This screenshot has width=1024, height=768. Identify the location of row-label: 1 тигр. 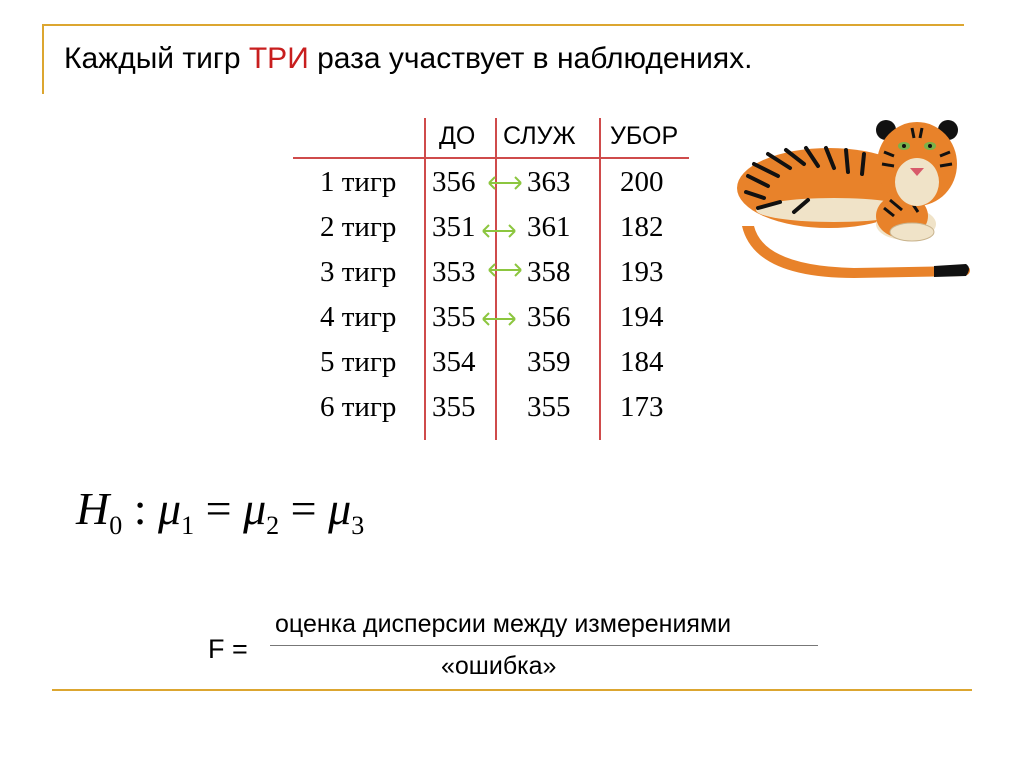
(358, 182).